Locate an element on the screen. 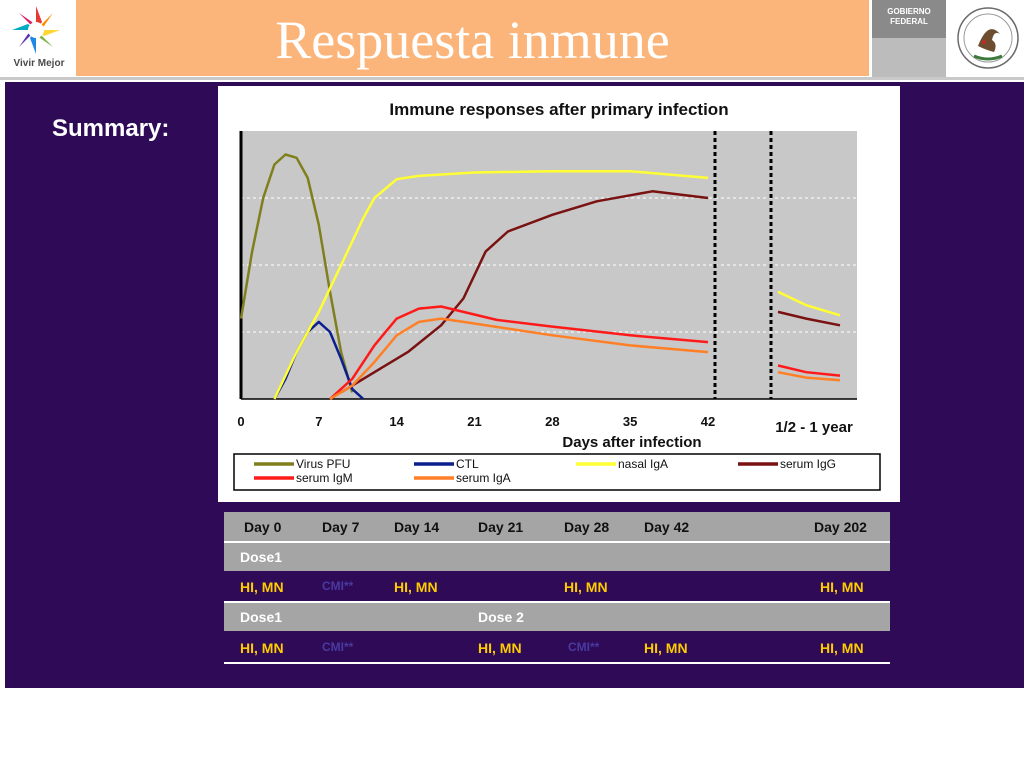  gov-badge-lower is located at coordinates (909, 58).